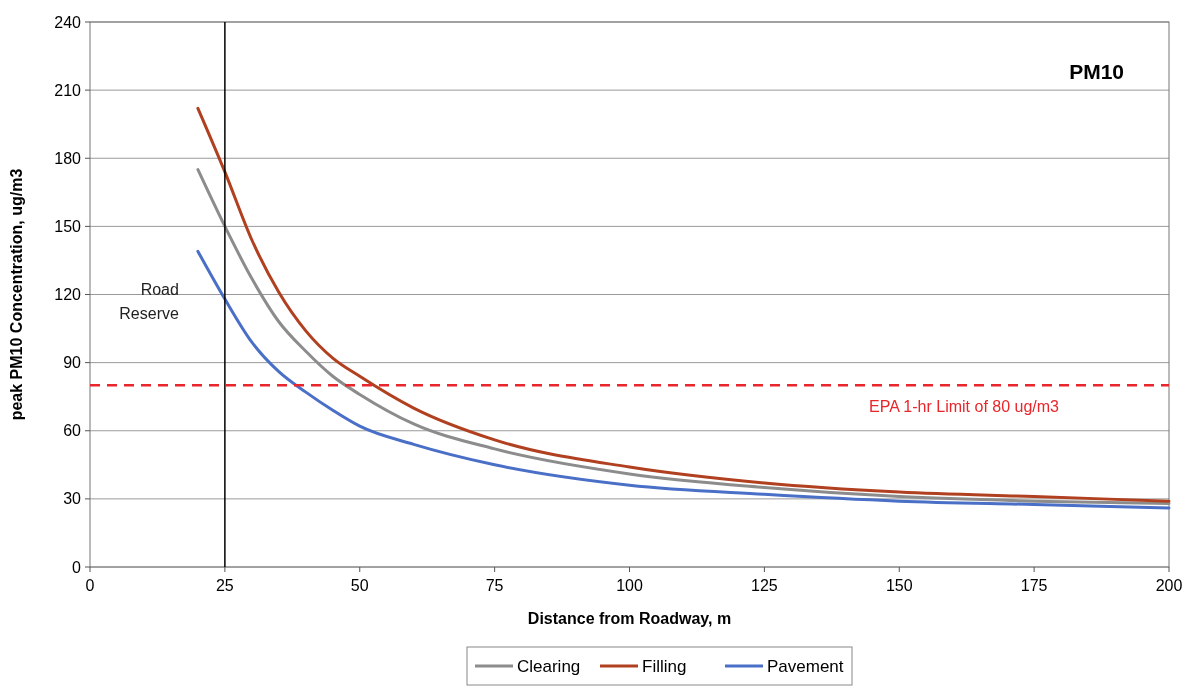 The image size is (1193, 692). Describe the element at coordinates (68, 90) in the screenshot. I see `y-tick-label: 210` at that location.